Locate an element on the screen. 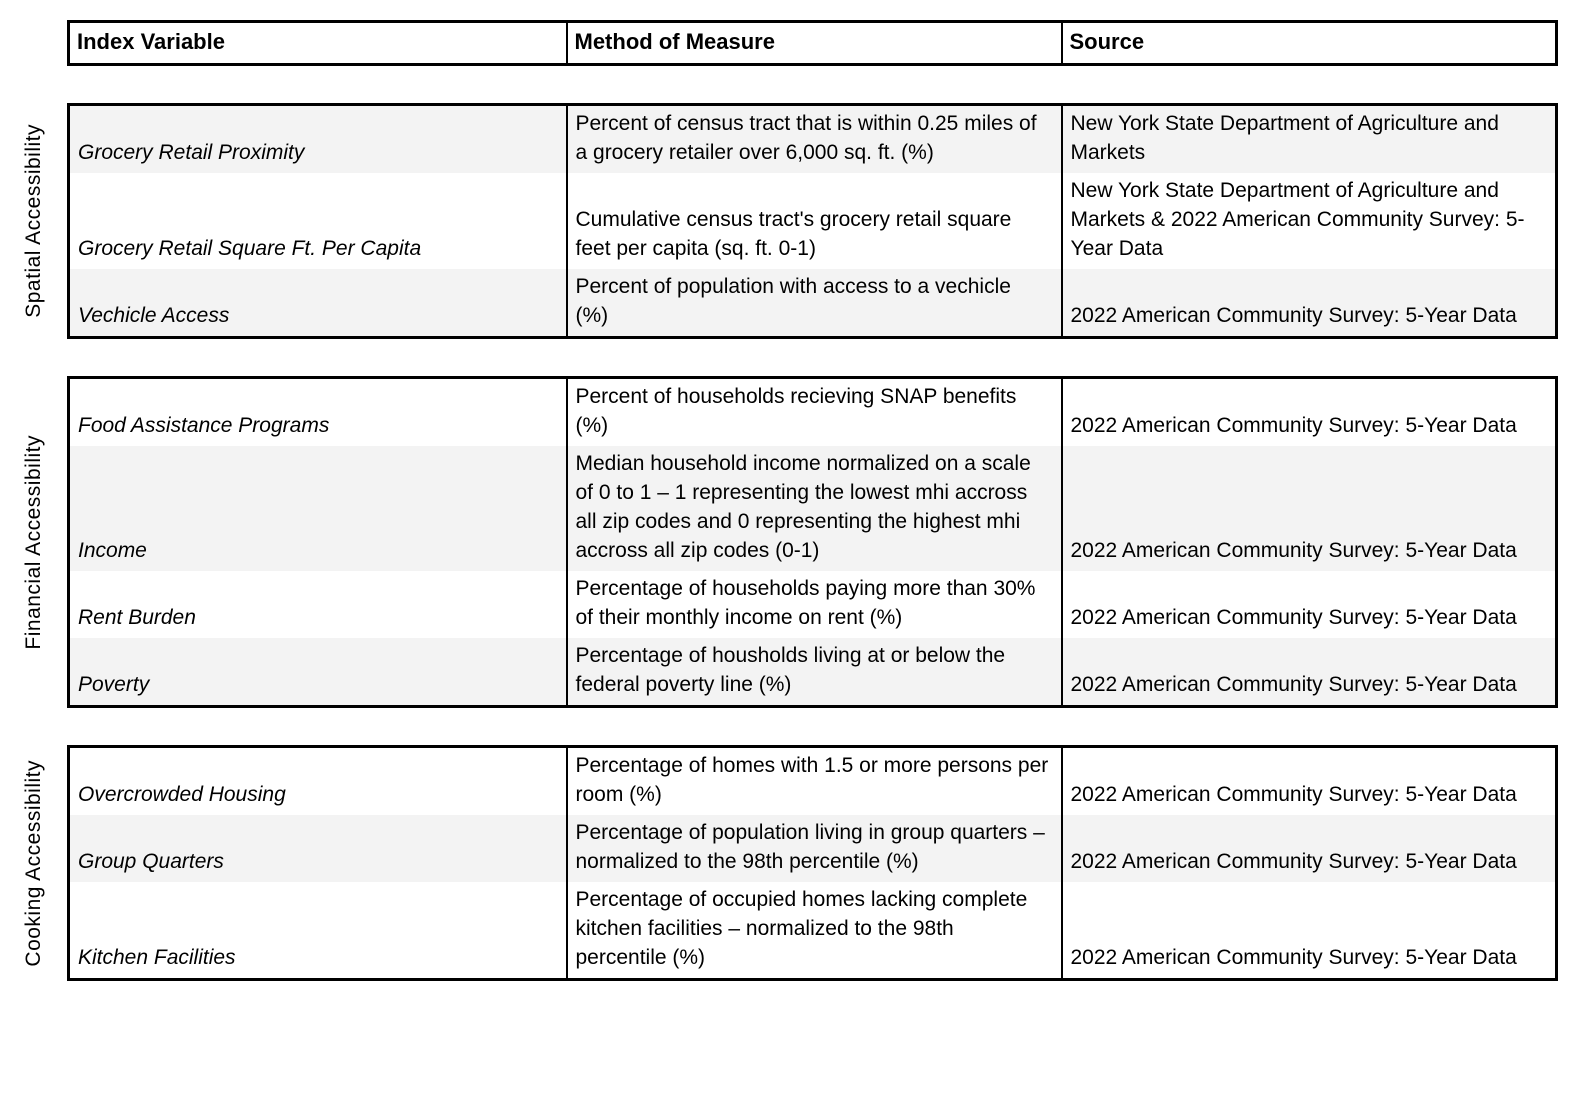  variable-cell: Rent Burden is located at coordinates (137, 617).